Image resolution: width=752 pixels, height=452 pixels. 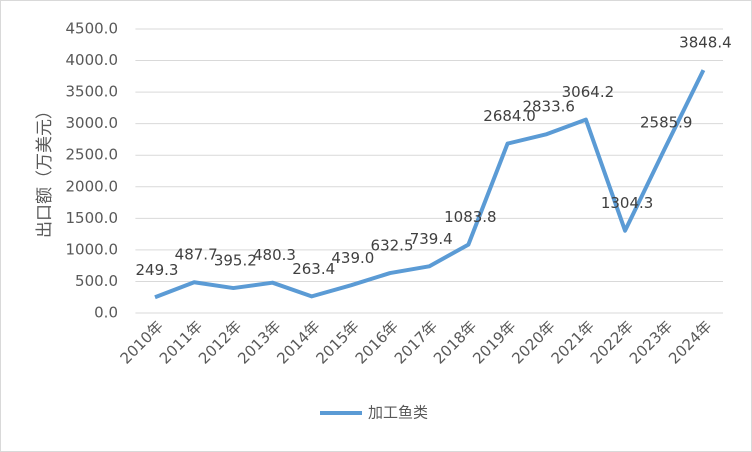 What do you see at coordinates (509, 116) in the screenshot?
I see `data-label: 2684.0` at bounding box center [509, 116].